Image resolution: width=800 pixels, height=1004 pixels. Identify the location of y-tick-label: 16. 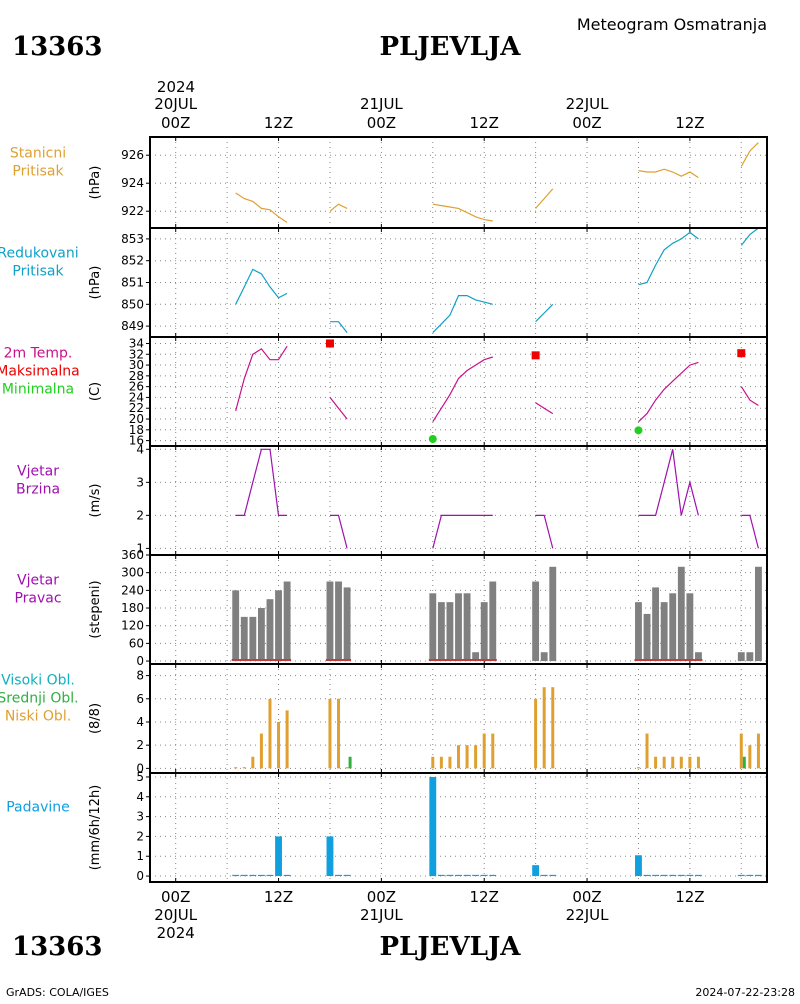
(136, 441).